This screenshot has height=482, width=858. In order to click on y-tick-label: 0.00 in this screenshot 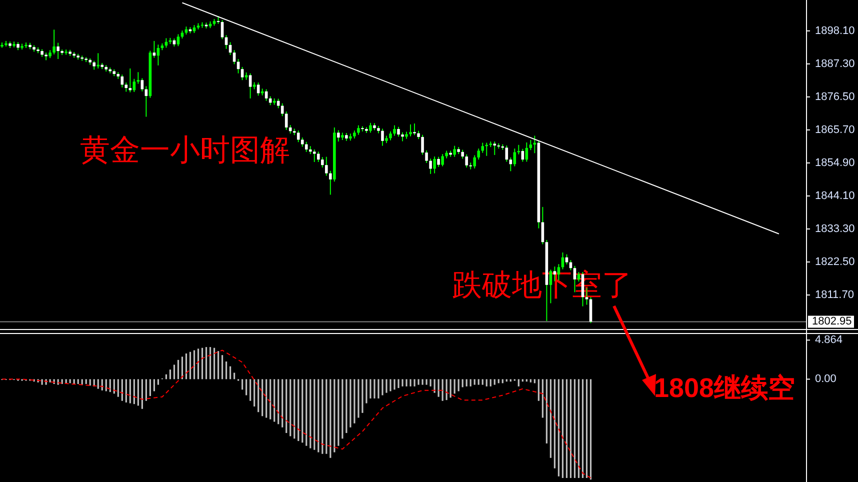, I will do `click(825, 379)`.